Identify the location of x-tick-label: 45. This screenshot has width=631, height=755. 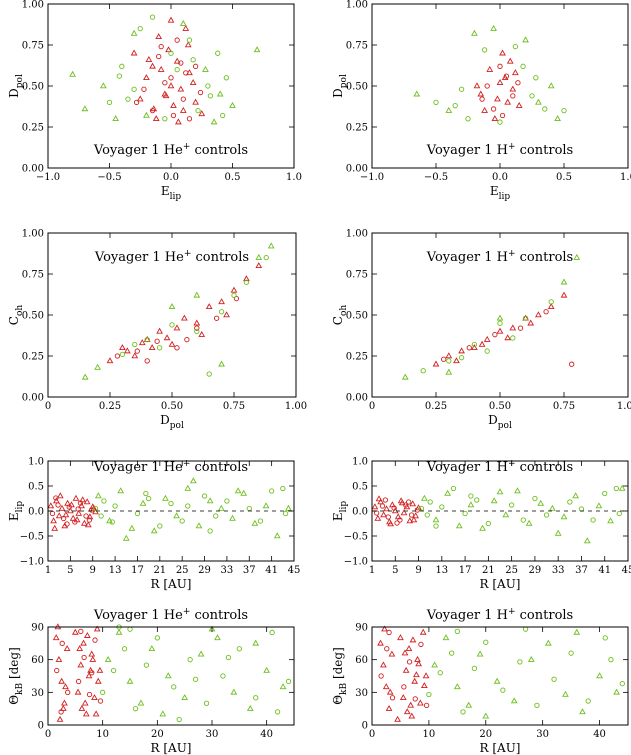
(626, 570).